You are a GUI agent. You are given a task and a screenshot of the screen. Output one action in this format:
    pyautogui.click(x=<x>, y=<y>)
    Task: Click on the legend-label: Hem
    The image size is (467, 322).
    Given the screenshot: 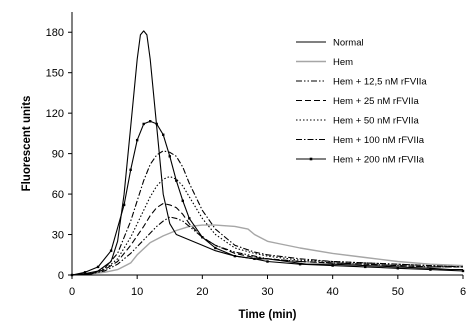 What is the action you would take?
    pyautogui.click(x=343, y=62)
    